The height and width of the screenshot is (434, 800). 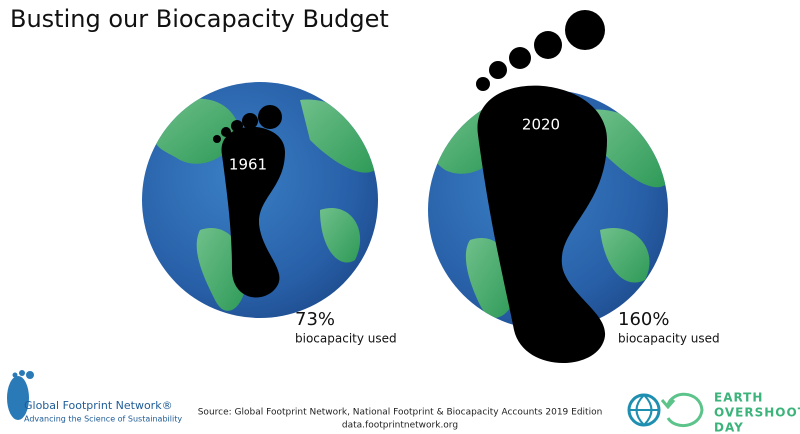 I want to click on logo-text: OVERSHOOT, so click(x=757, y=413).